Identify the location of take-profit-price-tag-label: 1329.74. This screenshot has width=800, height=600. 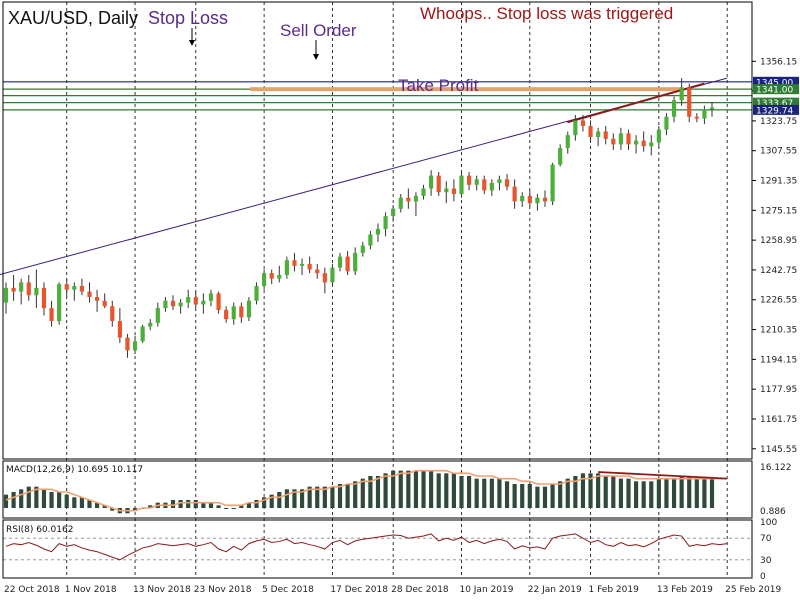
(774, 111).